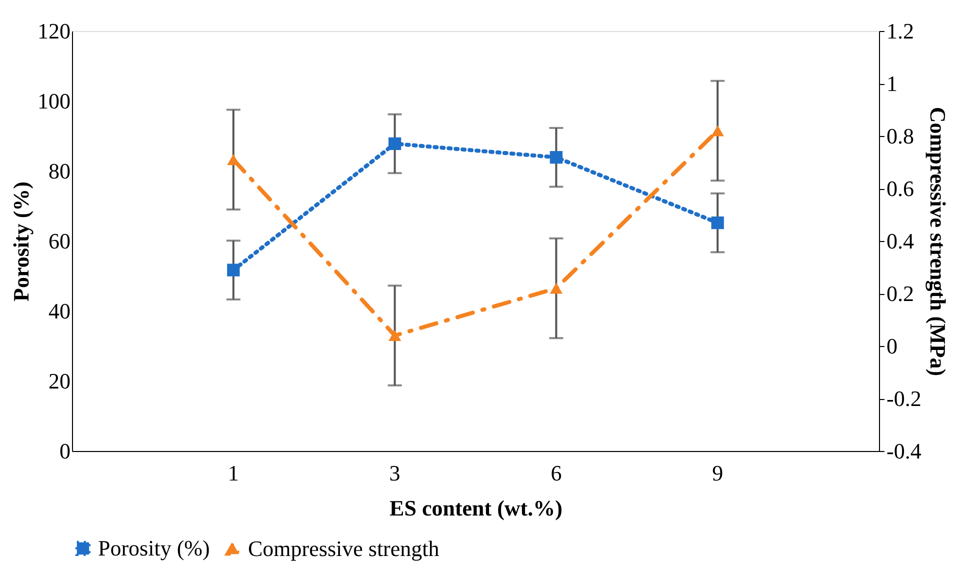 This screenshot has width=958, height=581. I want to click on y2-tick-label: 0.2, so click(900, 293).